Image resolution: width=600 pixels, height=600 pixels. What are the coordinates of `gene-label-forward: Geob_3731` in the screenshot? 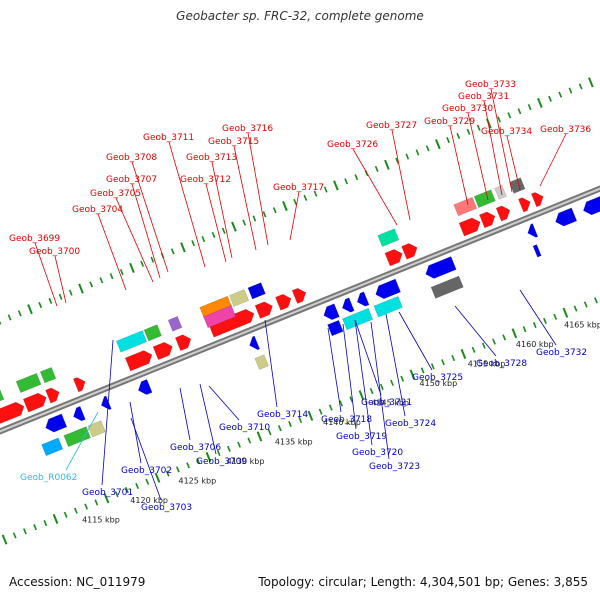 It's located at (483, 97).